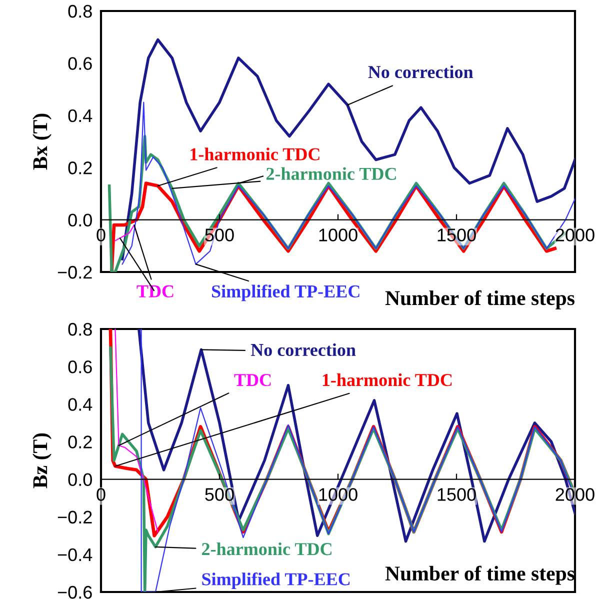 This screenshot has height=599, width=614. I want to click on text: No correction, so click(303, 349).